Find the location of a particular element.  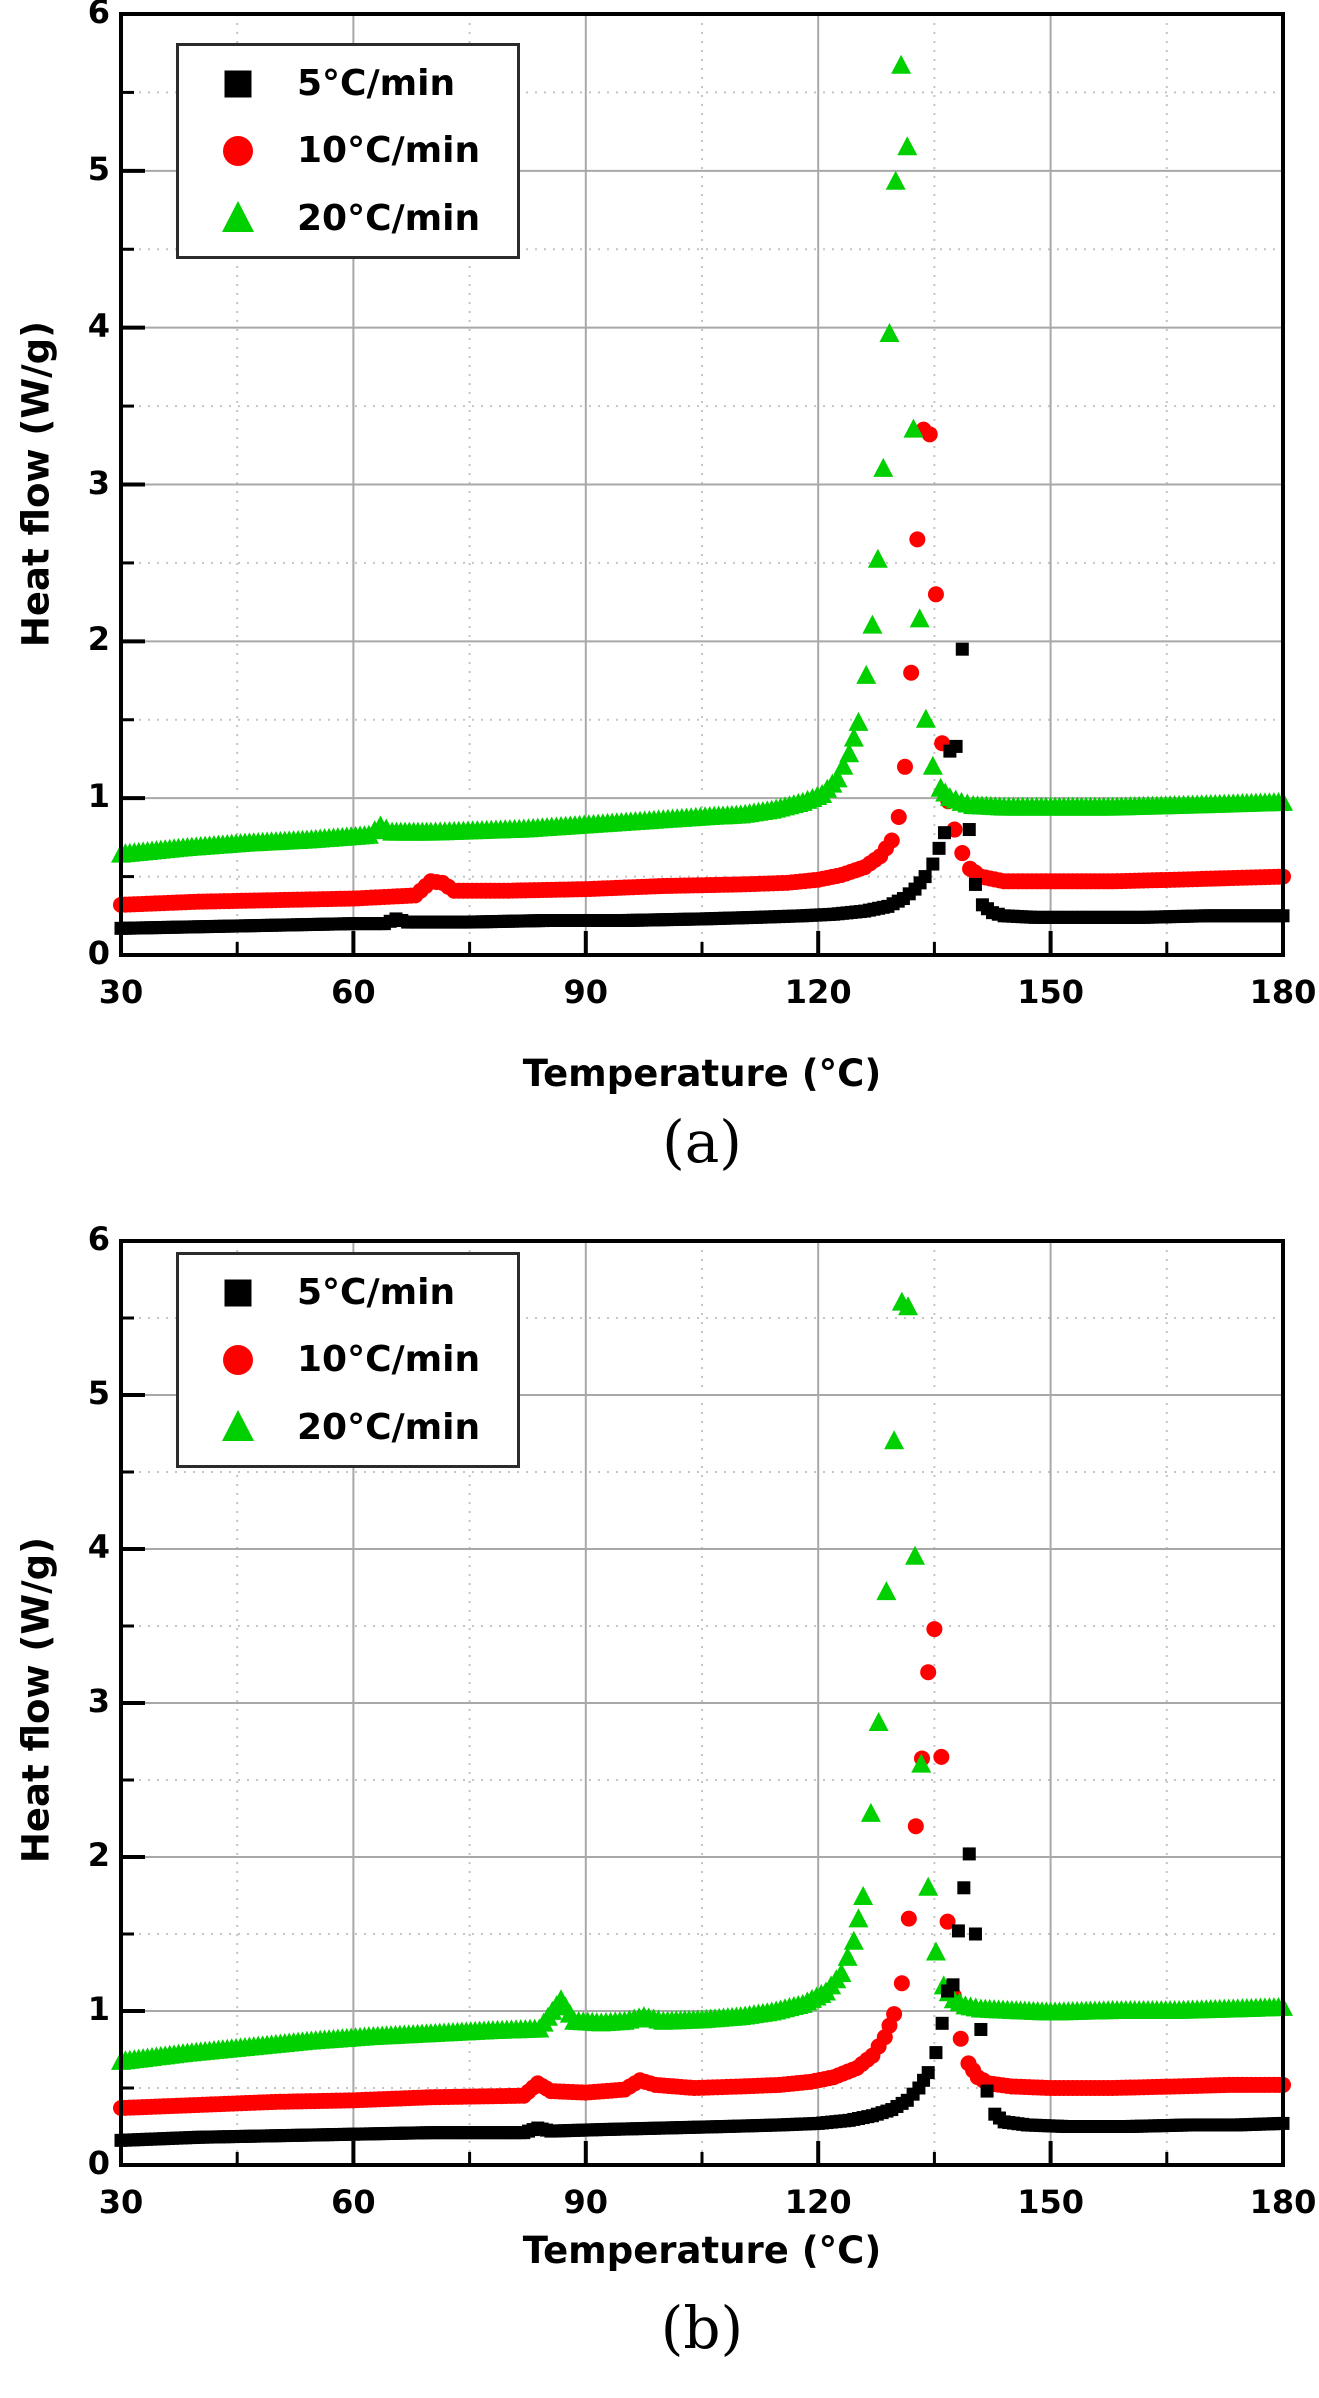

legend-a: 5°C/min 10°C/min 20°C/min is located at coordinates (348, 151).